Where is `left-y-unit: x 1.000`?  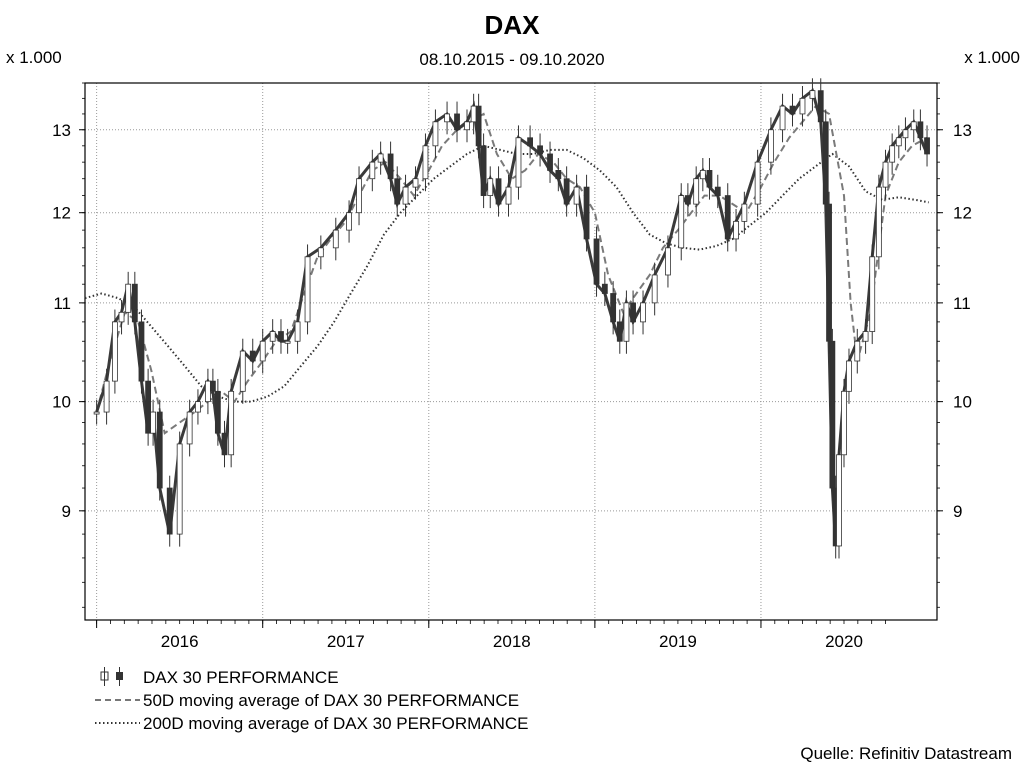 left-y-unit: x 1.000 is located at coordinates (34, 57).